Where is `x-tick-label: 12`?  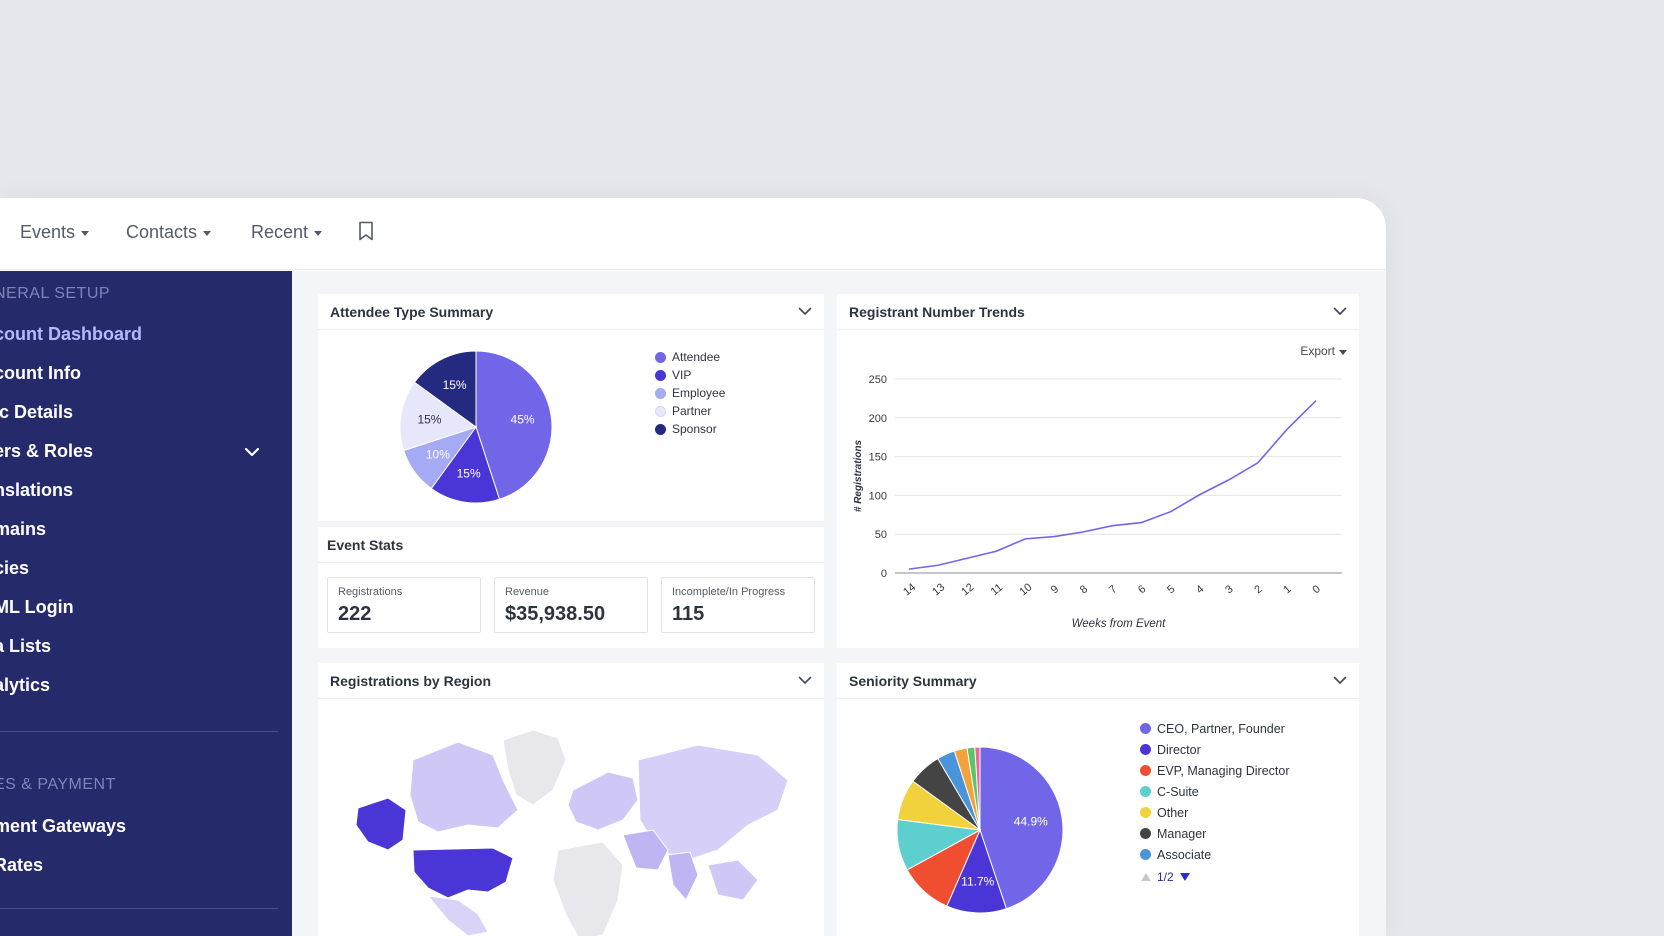 x-tick-label: 12 is located at coordinates (967, 589).